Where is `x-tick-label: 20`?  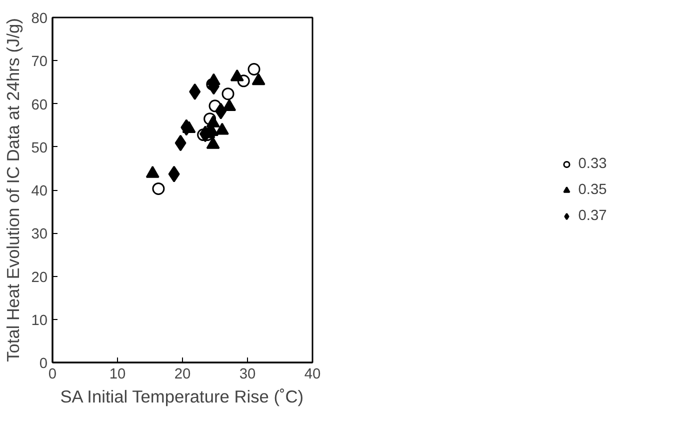 x-tick-label: 20 is located at coordinates (182, 374).